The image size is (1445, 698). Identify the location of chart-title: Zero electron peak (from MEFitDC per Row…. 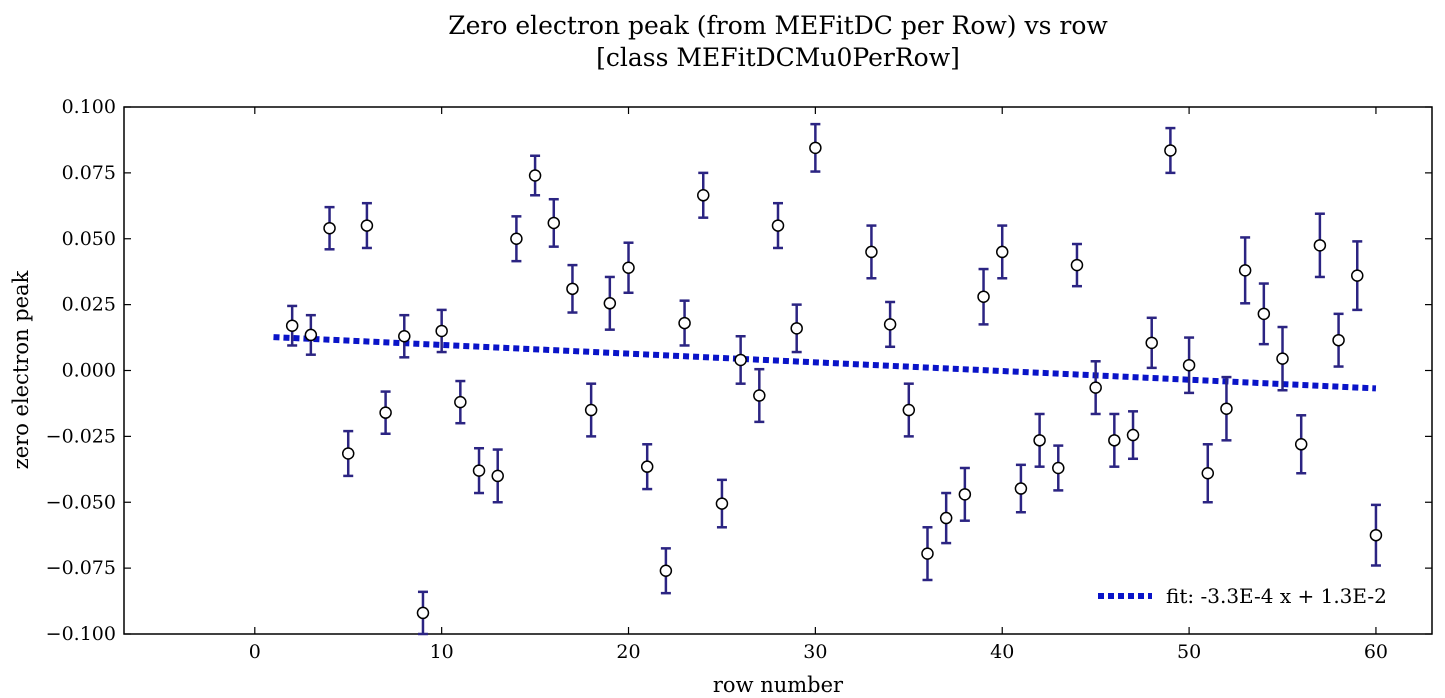
(778, 25).